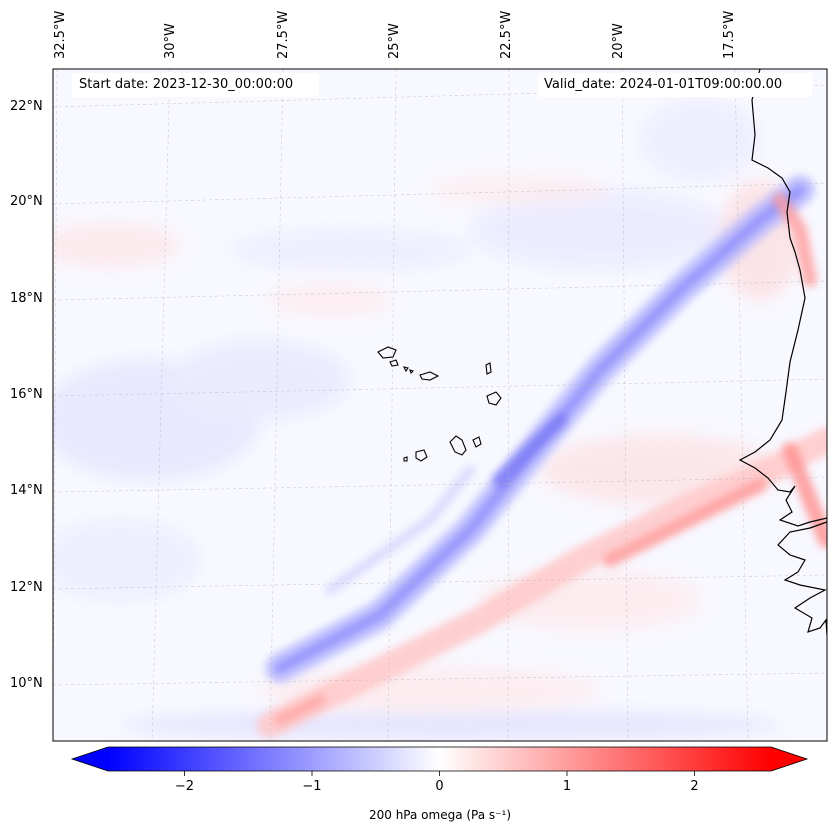 The width and height of the screenshot is (837, 839). I want to click on colorbar-fill, so click(439, 759).